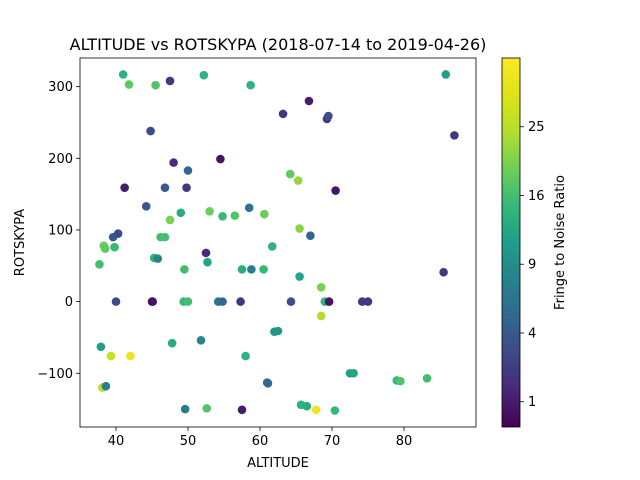 This screenshot has height=480, width=640. I want to click on y-tick-label: 100, so click(60, 230).